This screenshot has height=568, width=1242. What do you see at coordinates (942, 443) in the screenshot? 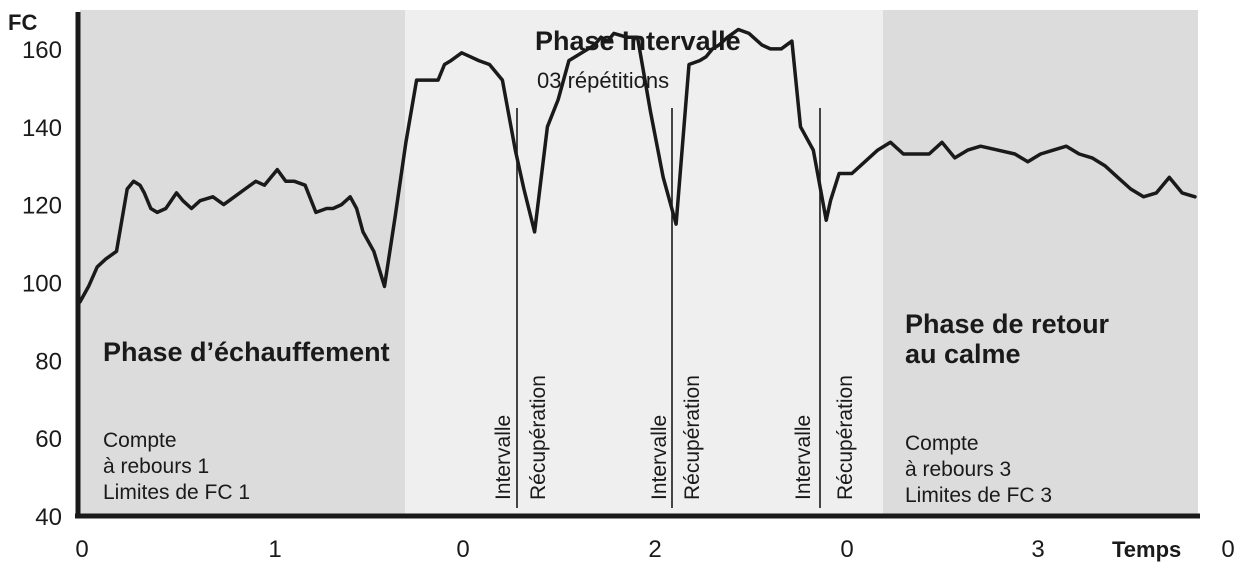
I see `cooldown-note-line-1: Compte` at bounding box center [942, 443].